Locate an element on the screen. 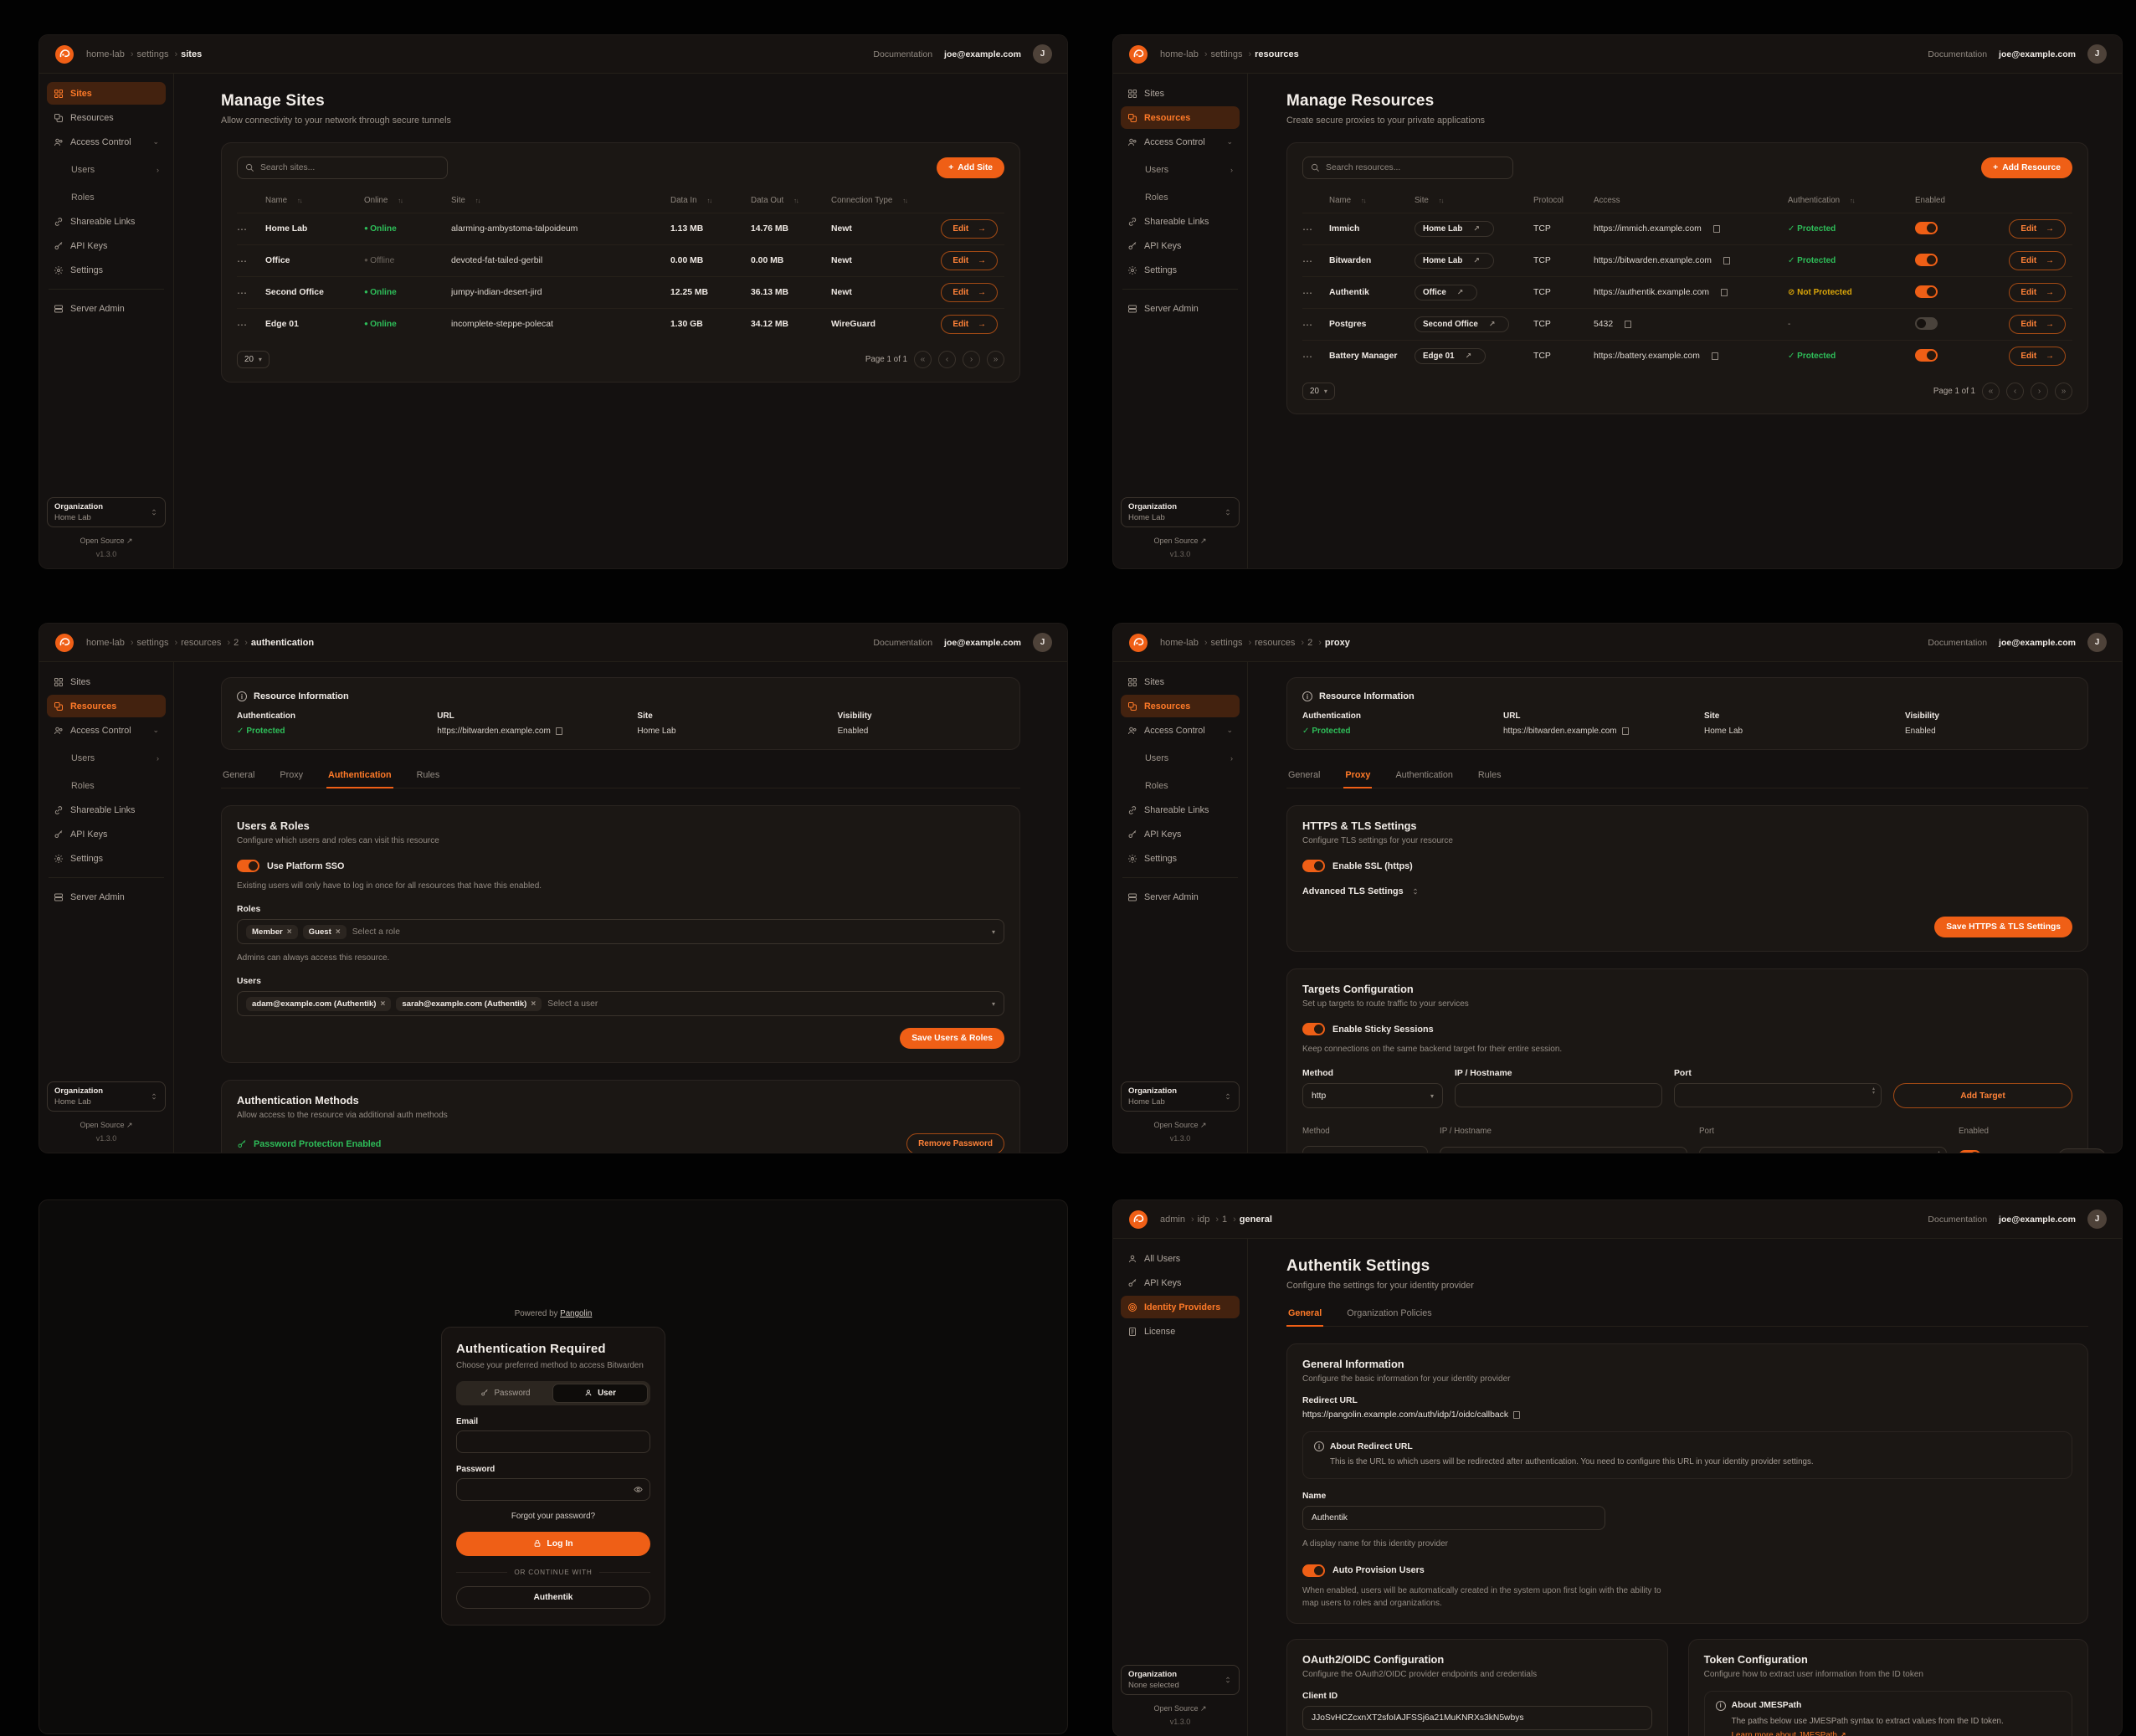 This screenshot has height=1736, width=2136. idp-name-field is located at coordinates (1453, 1517).